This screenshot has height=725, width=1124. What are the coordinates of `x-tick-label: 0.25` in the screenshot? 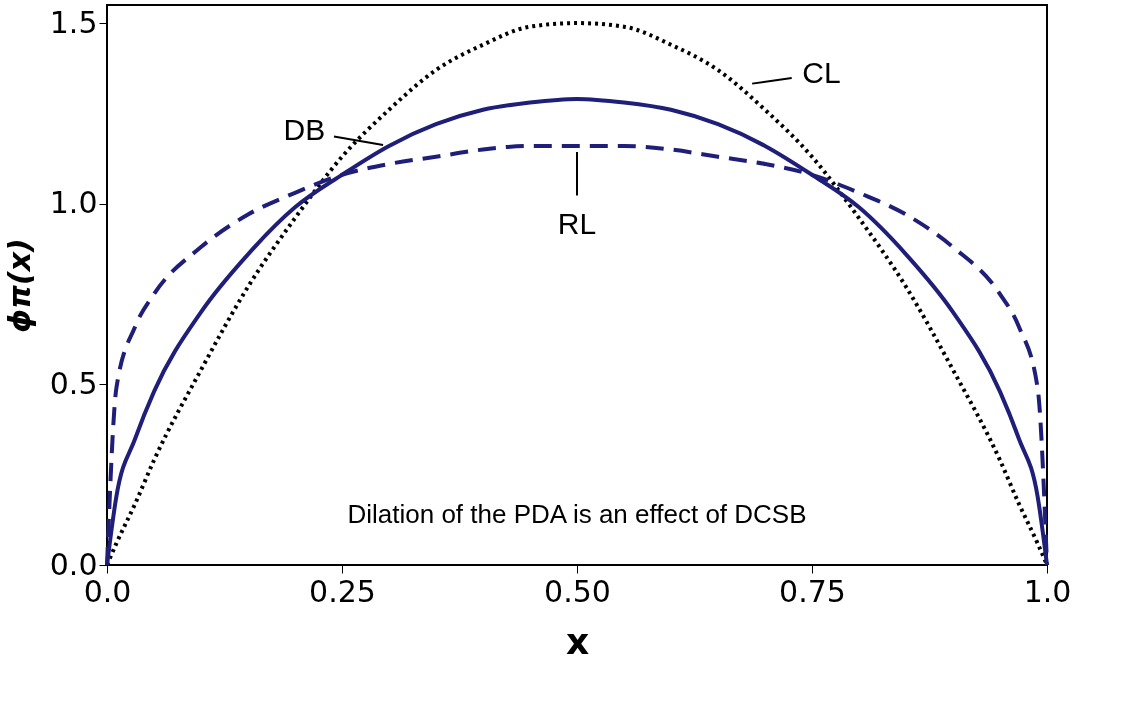 It's located at (342, 591).